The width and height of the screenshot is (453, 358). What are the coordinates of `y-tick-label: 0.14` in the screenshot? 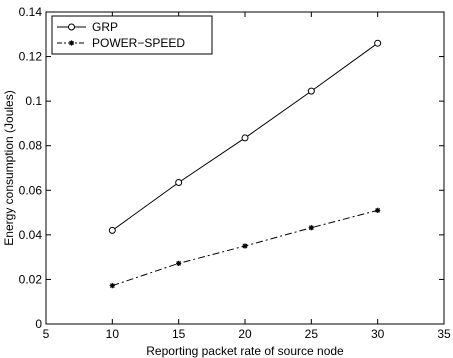 It's located at (31, 12).